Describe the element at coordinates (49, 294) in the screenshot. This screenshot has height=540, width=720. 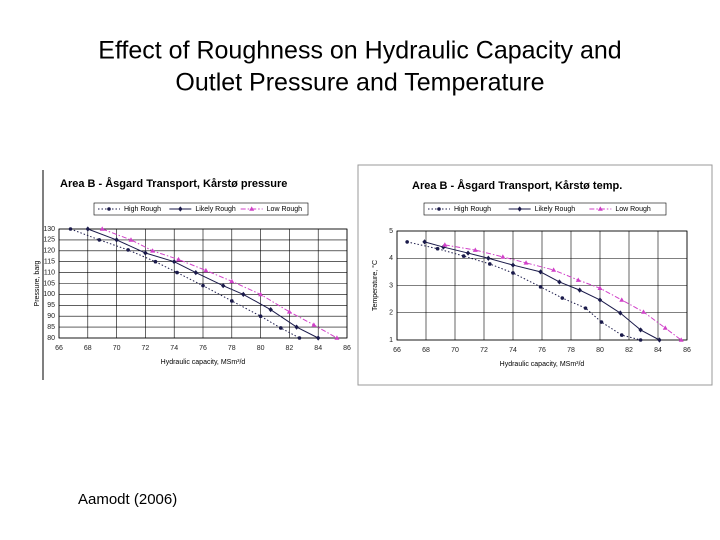
I see `y-tick-label: 100` at that location.